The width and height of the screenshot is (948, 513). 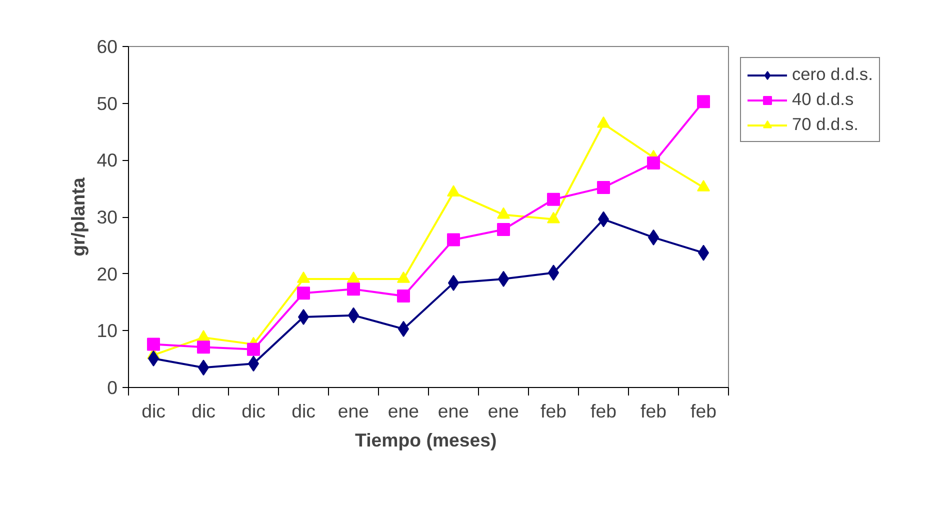 What do you see at coordinates (426, 440) in the screenshot?
I see `x-axis-title: Tiempo (meses)` at bounding box center [426, 440].